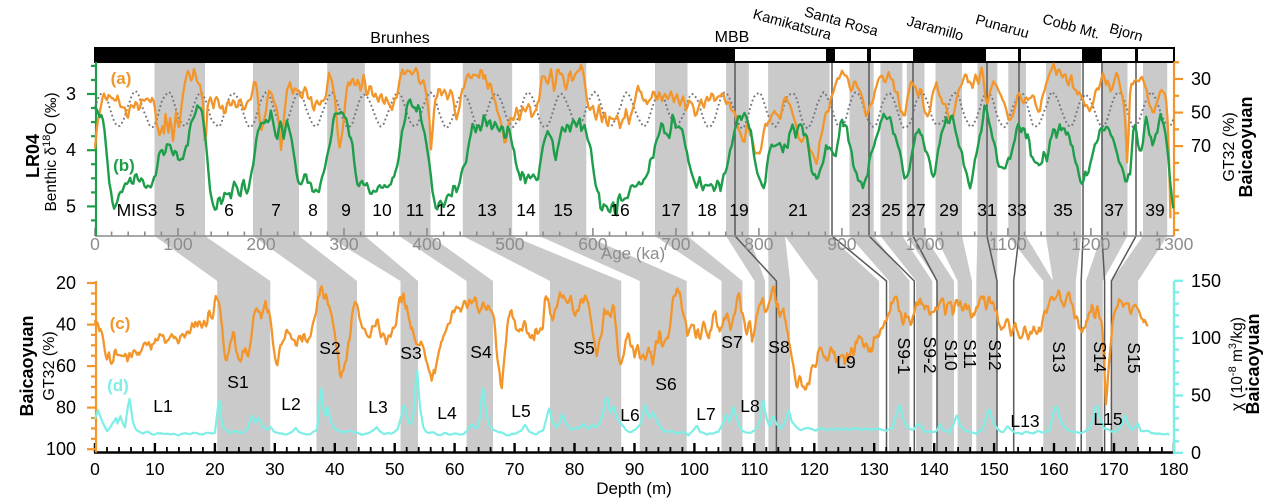 The width and height of the screenshot is (1269, 499). What do you see at coordinates (1100, 356) in the screenshot?
I see `svg-text: S14` at bounding box center [1100, 356].